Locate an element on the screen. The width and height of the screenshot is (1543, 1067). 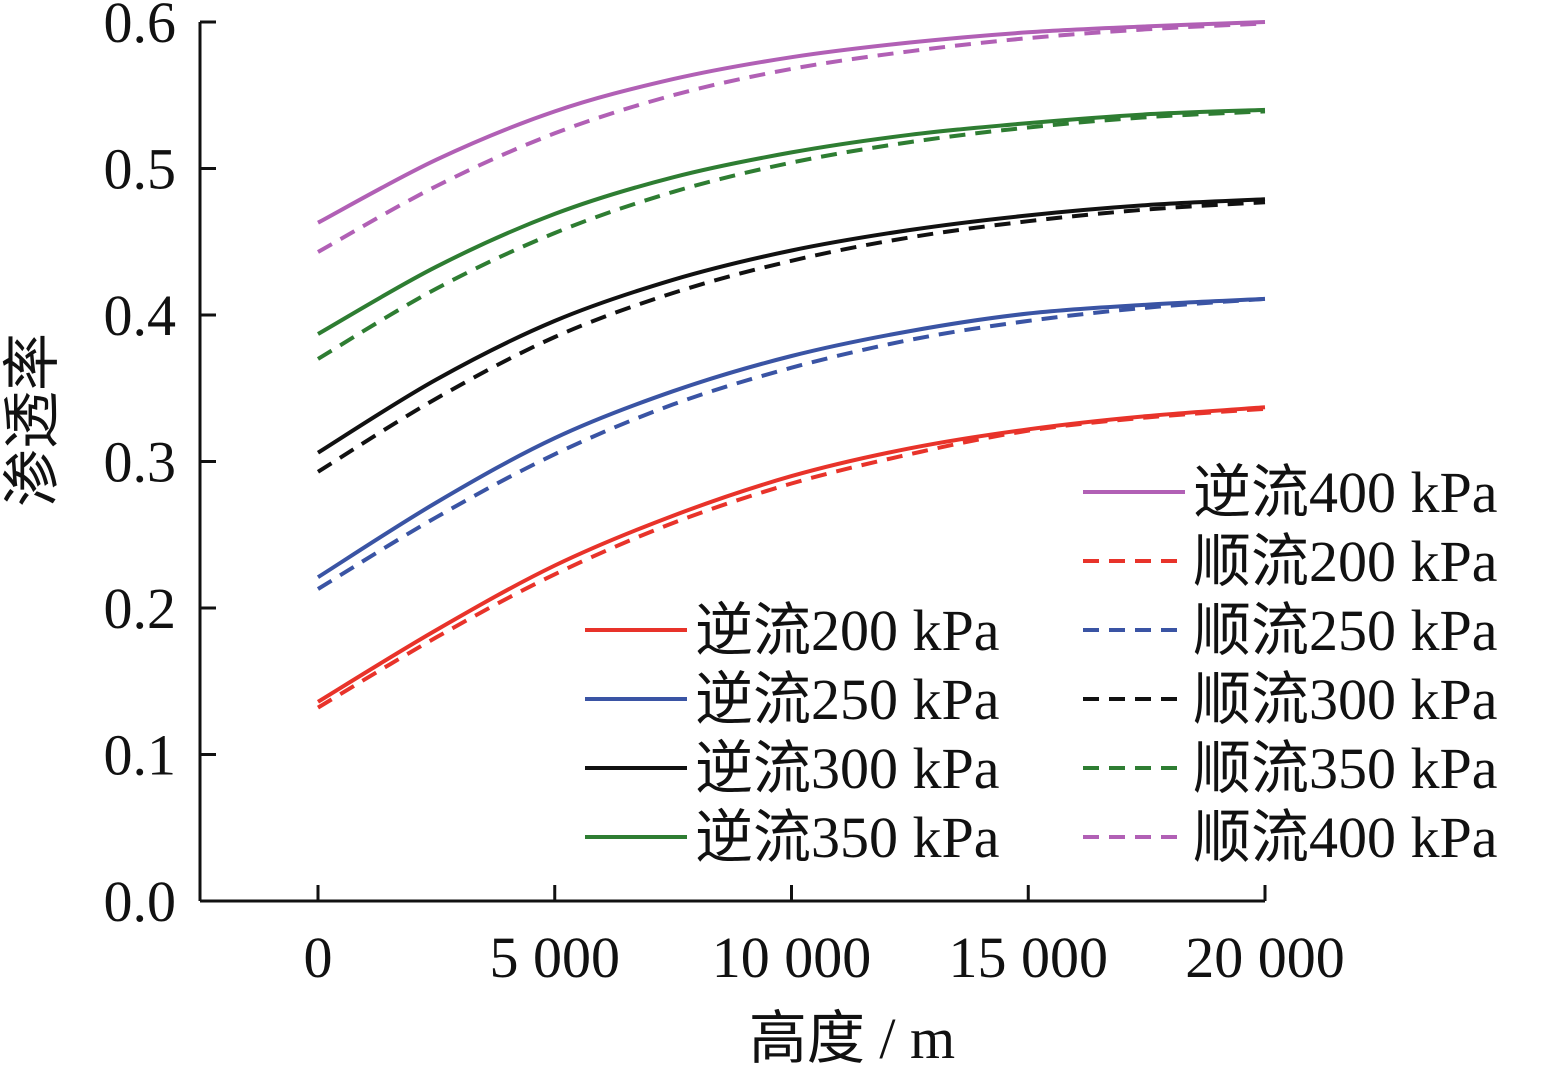
legend-item: 逆流400 kPa is located at coordinates (1290, 492).